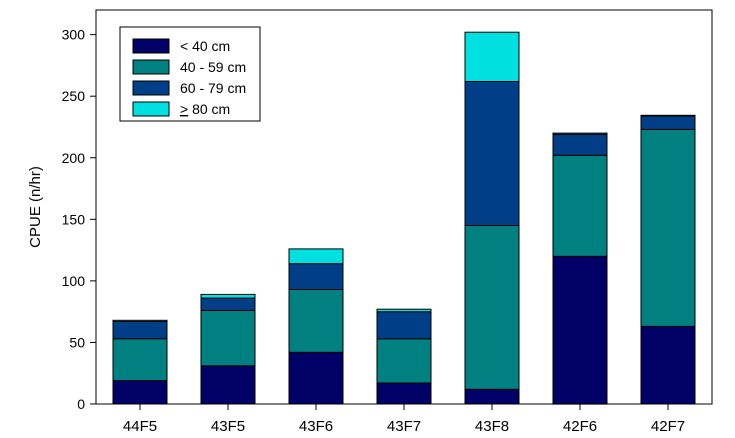  I want to click on x-tick-label: 42F6, so click(580, 426).